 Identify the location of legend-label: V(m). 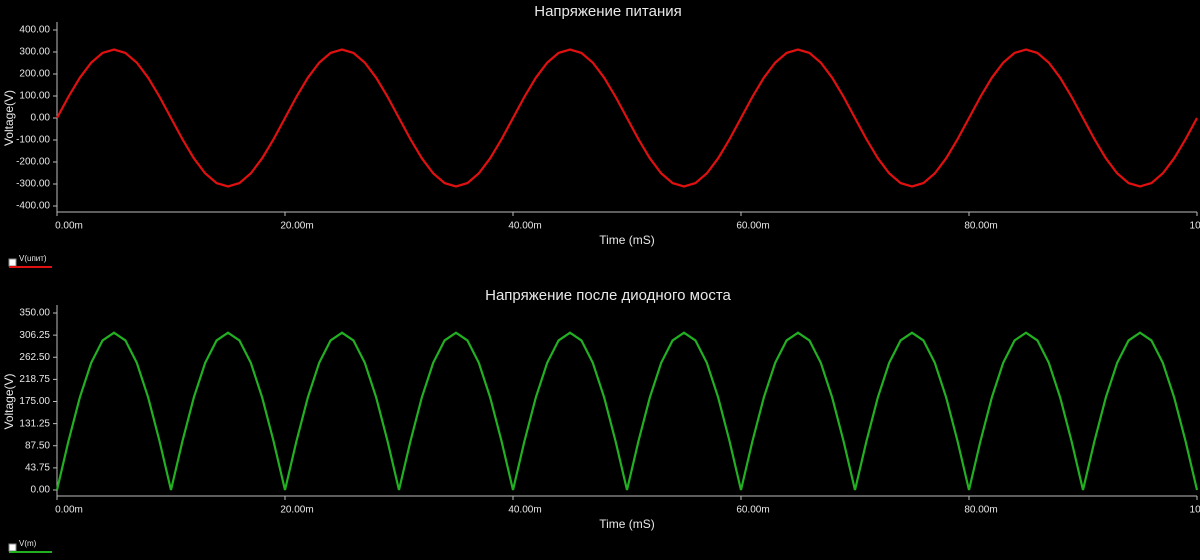
(28, 543).